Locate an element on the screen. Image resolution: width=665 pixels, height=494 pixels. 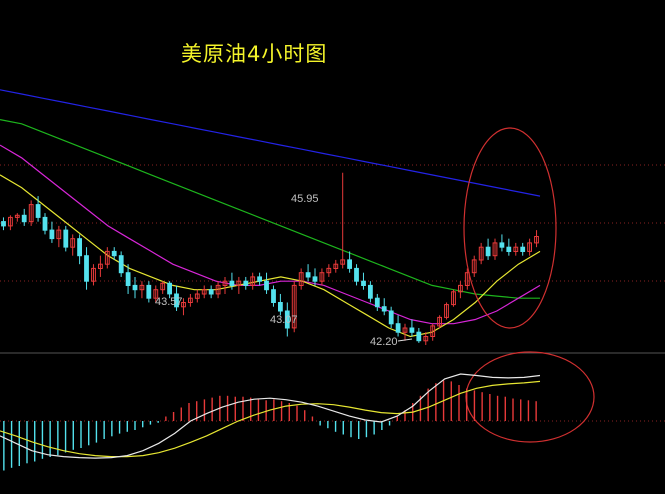
price-annotation: 43.57 is located at coordinates (169, 302).